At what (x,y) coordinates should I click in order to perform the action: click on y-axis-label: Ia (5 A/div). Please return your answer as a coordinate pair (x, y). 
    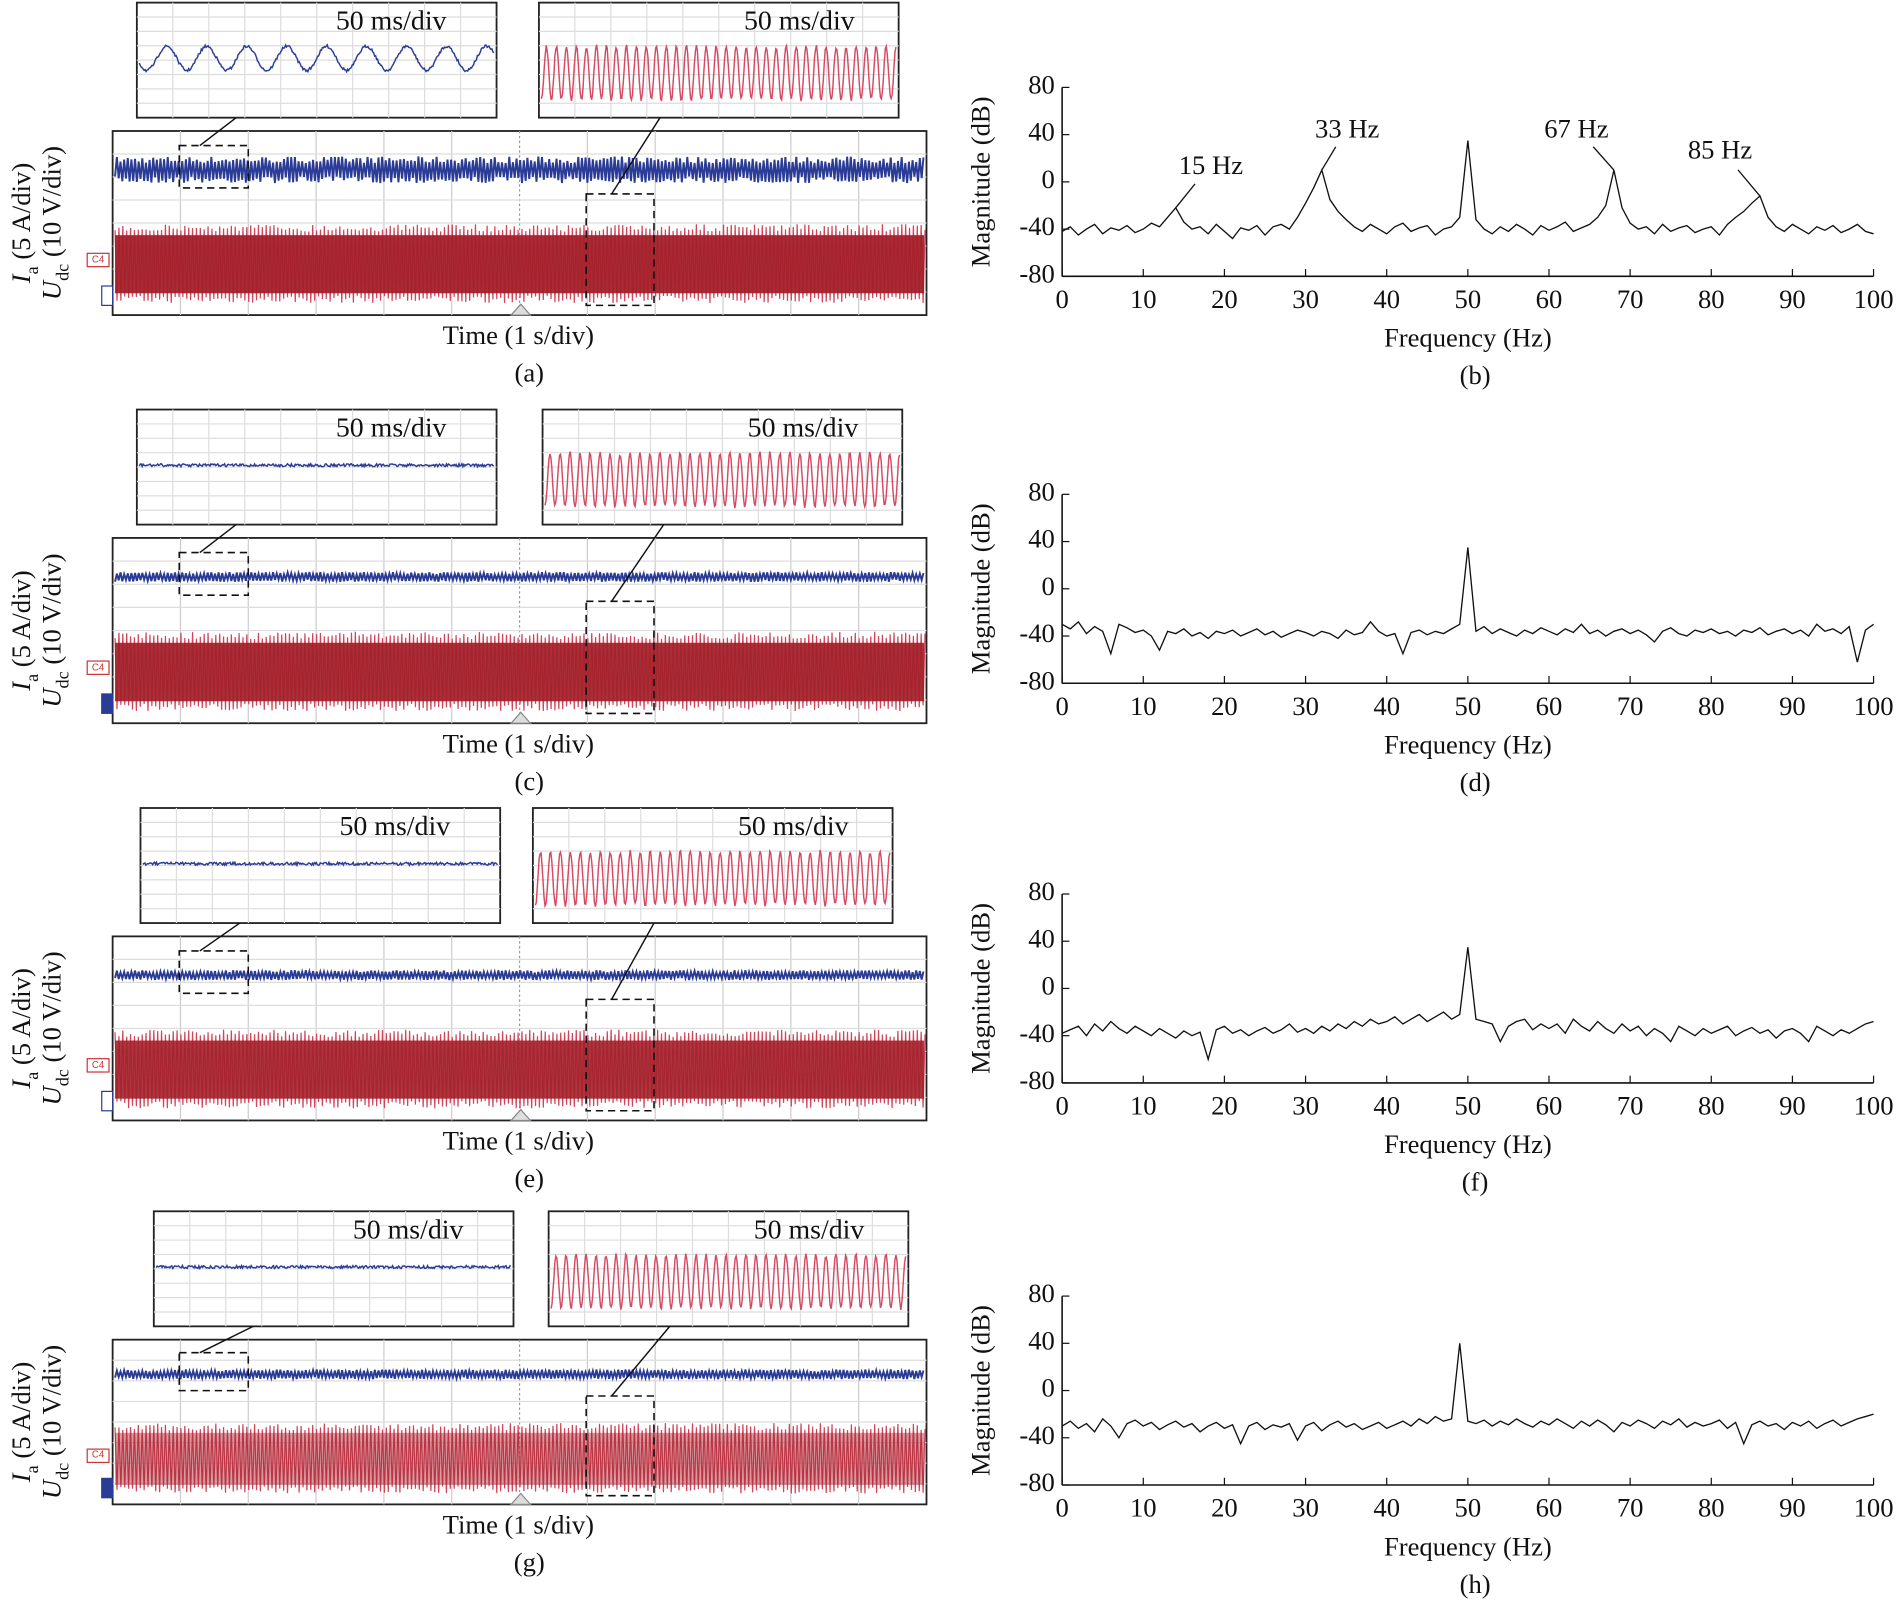
    Looking at the image, I should click on (24, 1422).